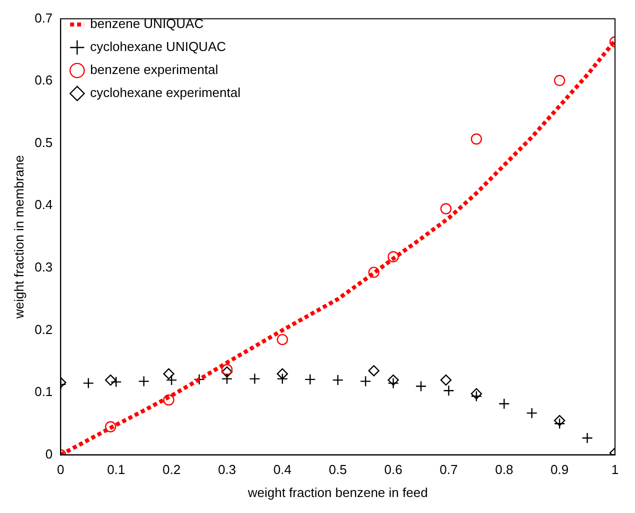 Image resolution: width=635 pixels, height=513 pixels. Describe the element at coordinates (559, 470) in the screenshot. I see `x-tick-label: 0.9` at that location.